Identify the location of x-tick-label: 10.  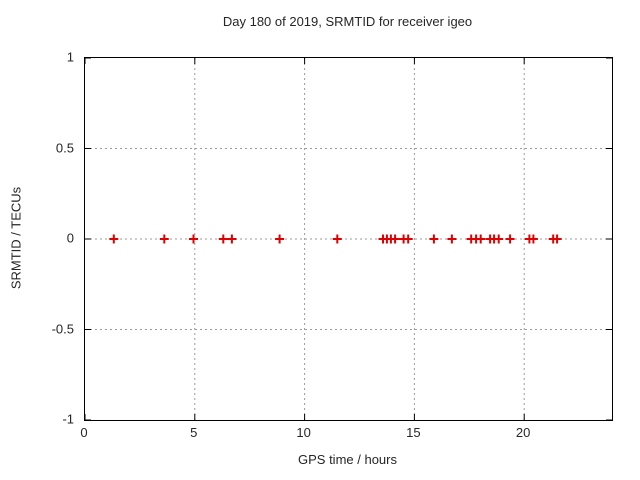
(303, 432).